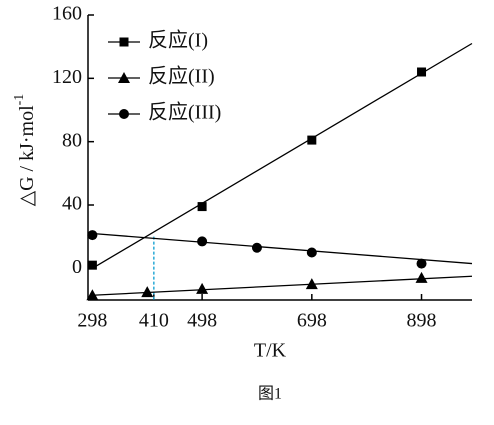 Image resolution: width=494 pixels, height=425 pixels. I want to click on y-tick-label: 0, so click(77, 267).